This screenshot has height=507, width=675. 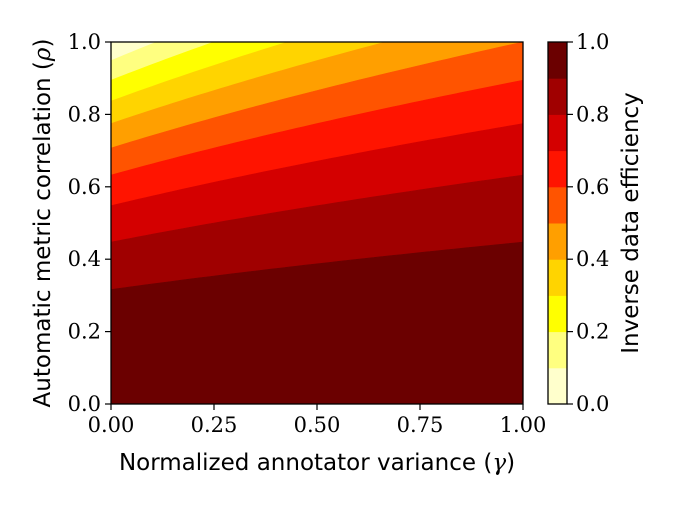 I want to click on y-tick-label: 0.6, so click(x=84, y=187).